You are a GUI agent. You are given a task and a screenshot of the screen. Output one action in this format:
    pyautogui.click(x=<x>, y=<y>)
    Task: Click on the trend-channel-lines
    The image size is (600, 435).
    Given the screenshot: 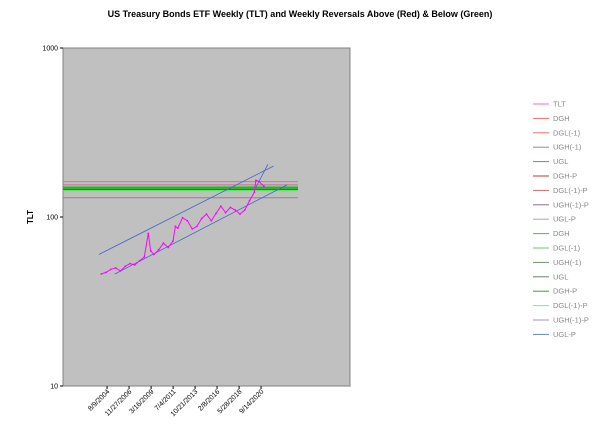 What is the action you would take?
    pyautogui.click(x=193, y=219)
    